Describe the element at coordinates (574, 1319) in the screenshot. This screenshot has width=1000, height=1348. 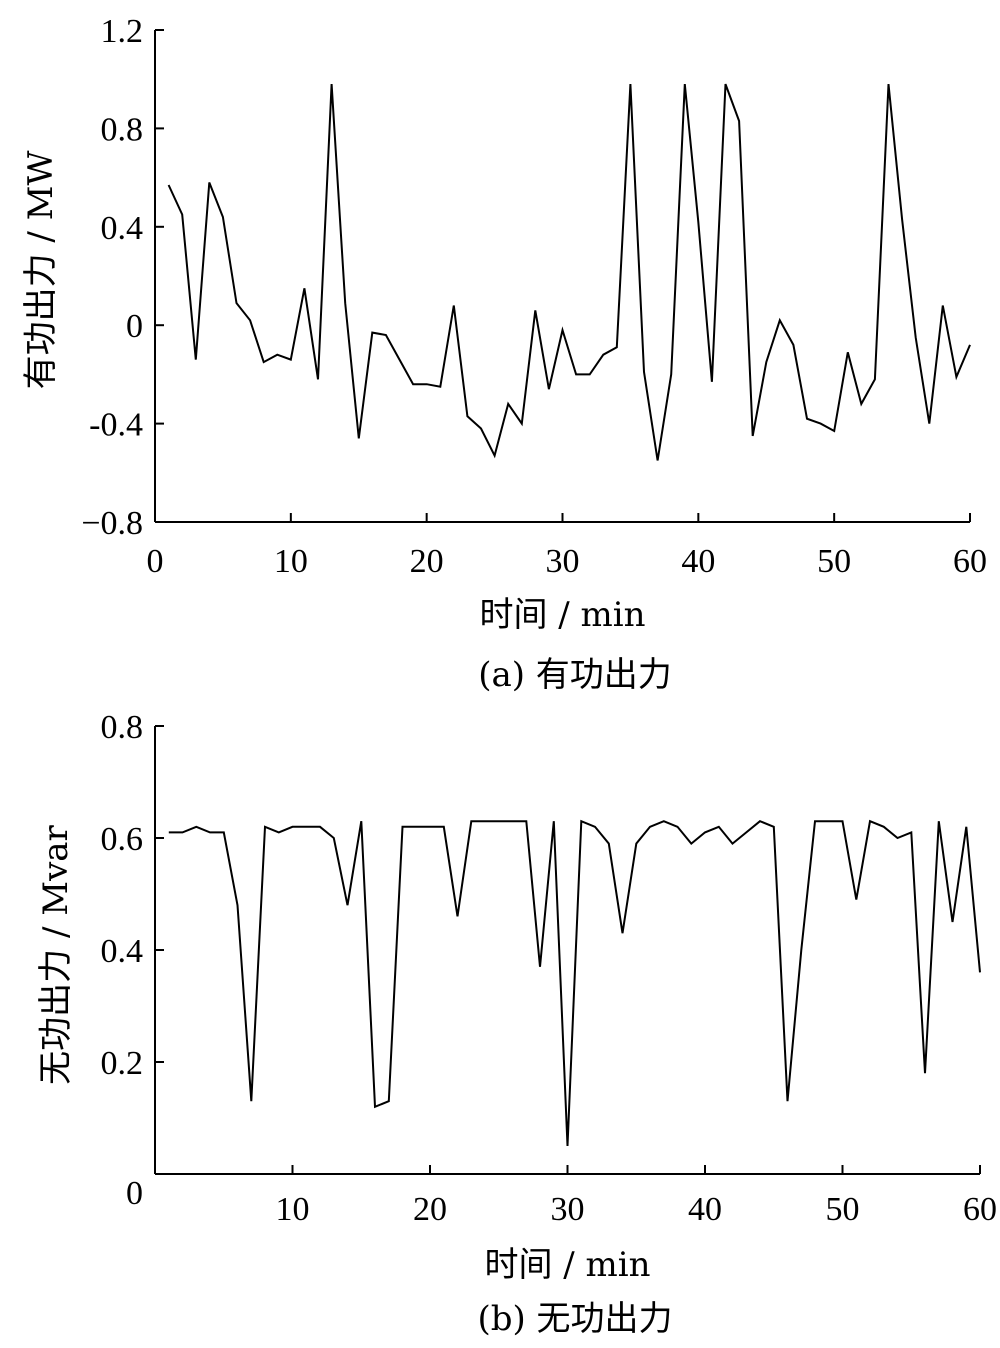
I see `panel-caption: (b) 无功出力` at that location.